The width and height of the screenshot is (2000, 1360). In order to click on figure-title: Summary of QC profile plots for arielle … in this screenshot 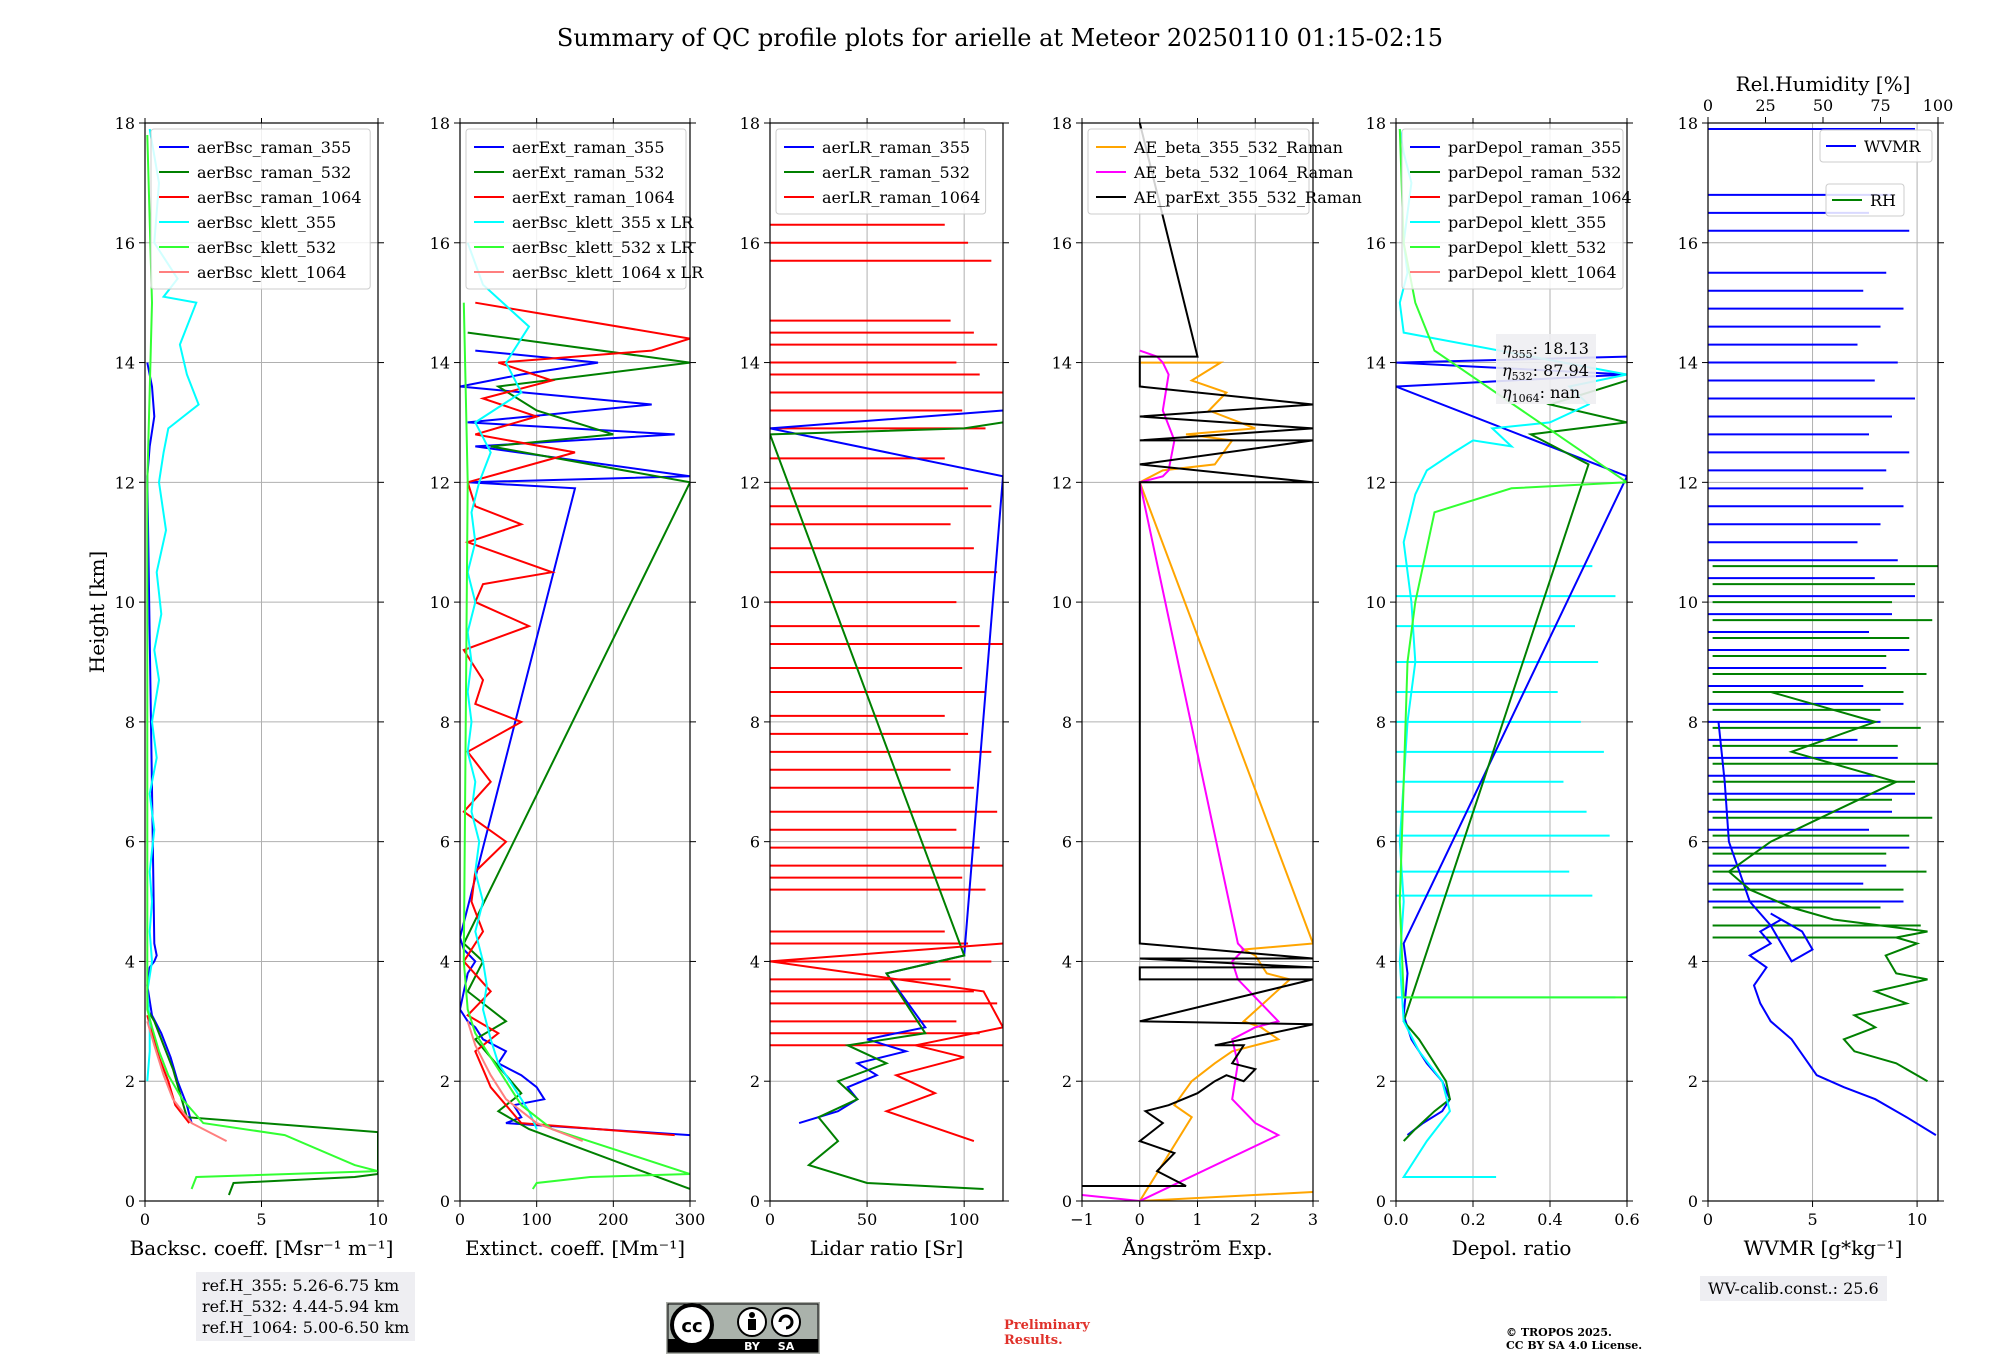, I will do `click(1000, 38)`.